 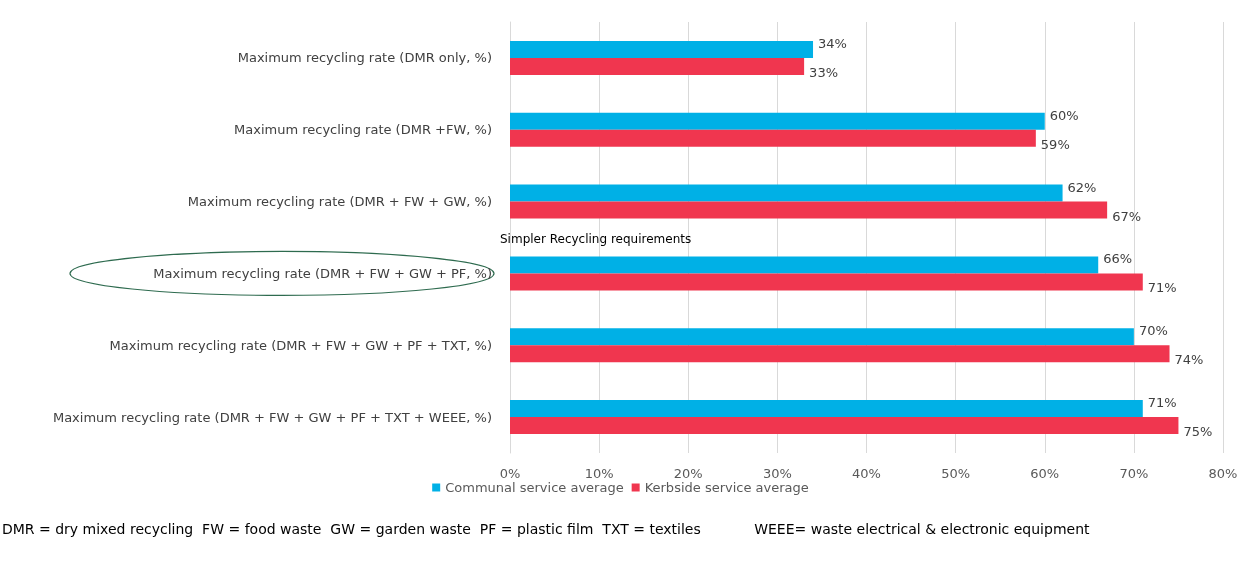 I want to click on x-tick-label: 60%, so click(x=1045, y=473).